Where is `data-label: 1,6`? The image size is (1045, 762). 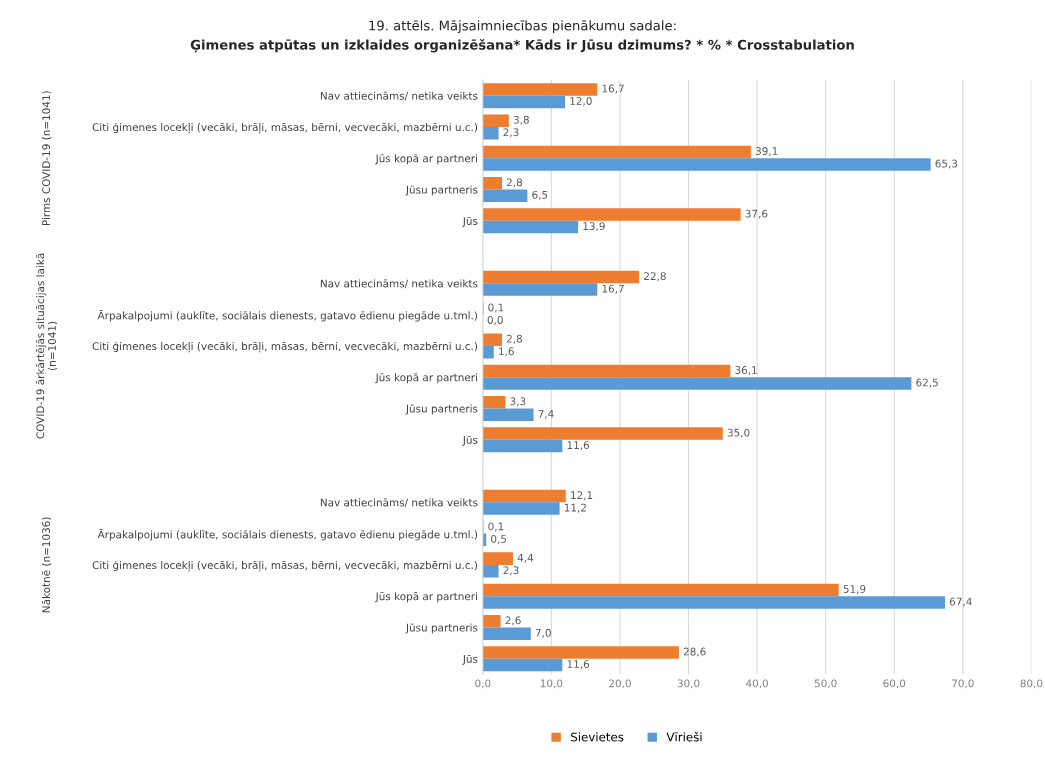 data-label: 1,6 is located at coordinates (506, 352).